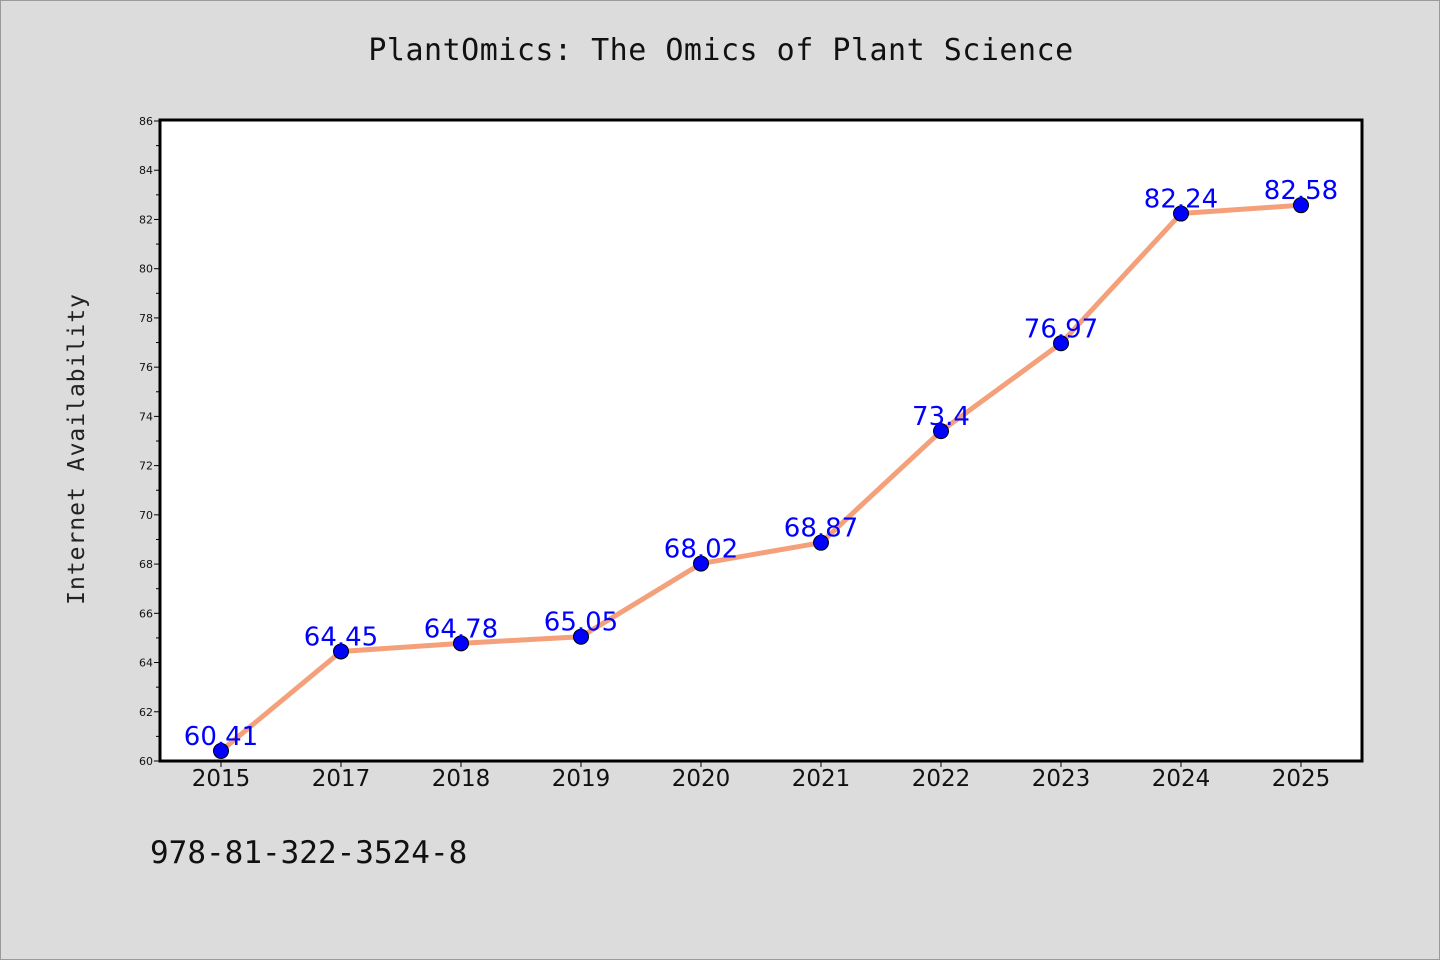 This screenshot has height=960, width=1440. What do you see at coordinates (309, 853) in the screenshot?
I see `isbn-text: 978-81-322-3524-8` at bounding box center [309, 853].